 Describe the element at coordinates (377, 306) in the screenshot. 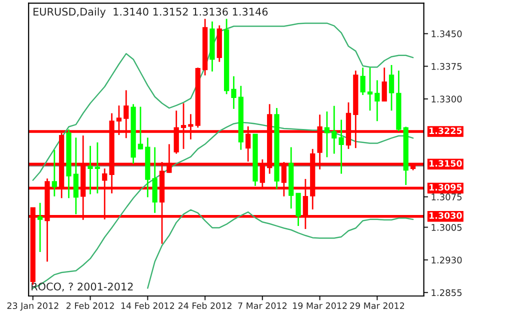

I see `x-tick-label: 29 Mar 2012` at that location.